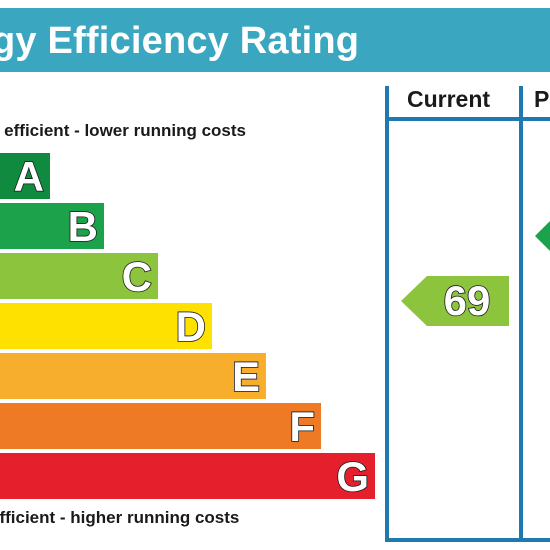  I want to click on column-header-divider, so click(467, 119).